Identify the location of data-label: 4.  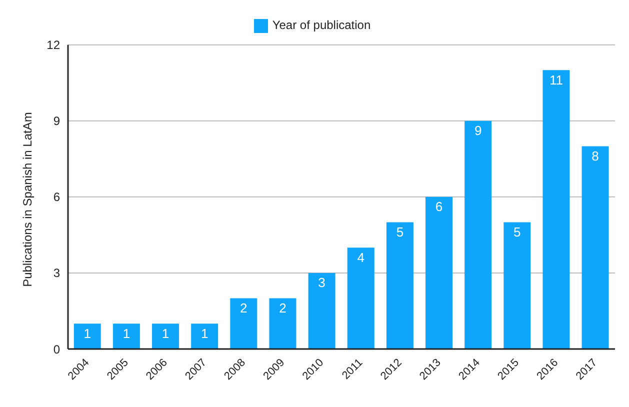
(360, 257).